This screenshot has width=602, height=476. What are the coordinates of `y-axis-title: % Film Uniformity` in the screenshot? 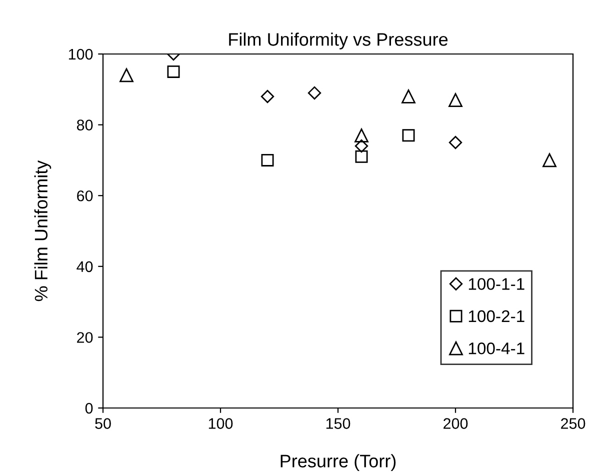 It's located at (43, 231).